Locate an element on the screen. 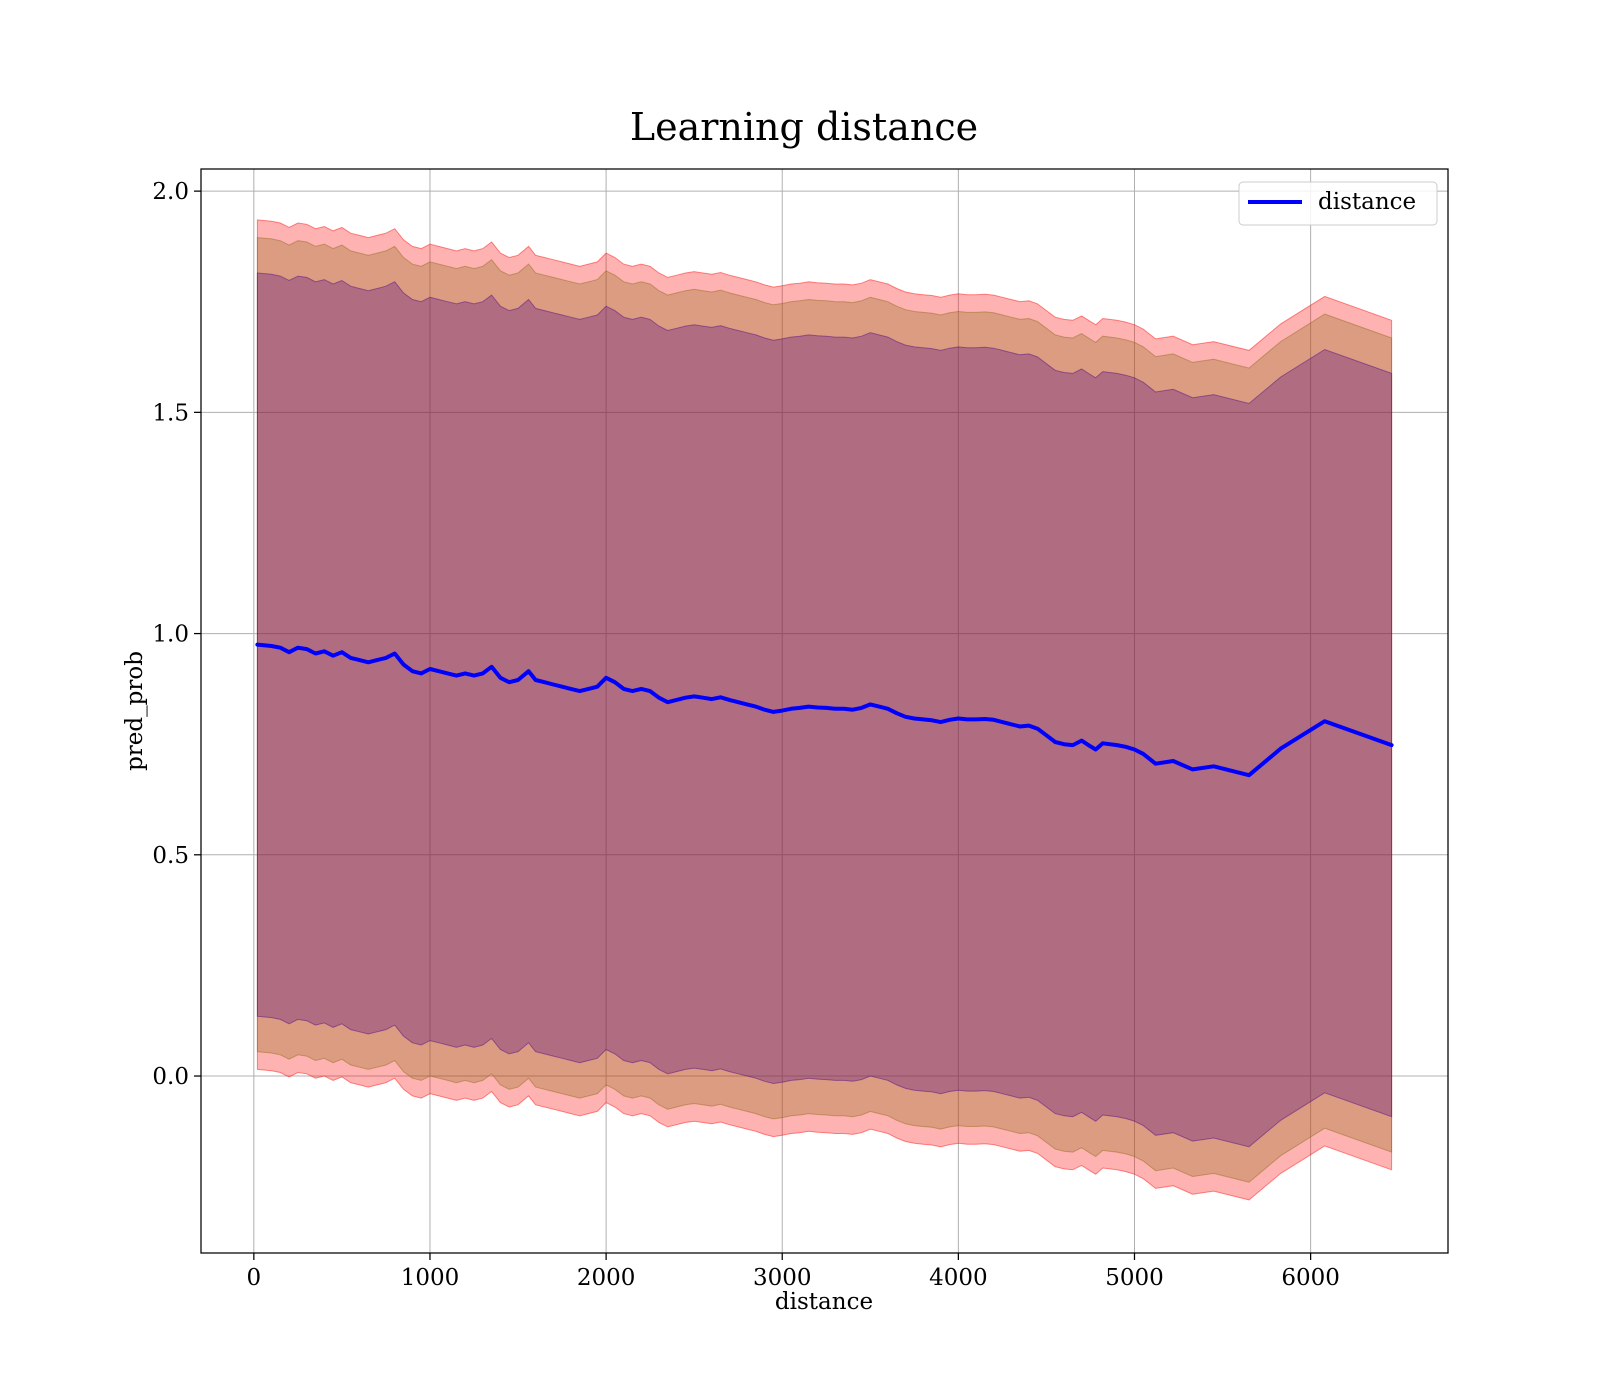  x-tick-label: 3000 is located at coordinates (782, 1278).